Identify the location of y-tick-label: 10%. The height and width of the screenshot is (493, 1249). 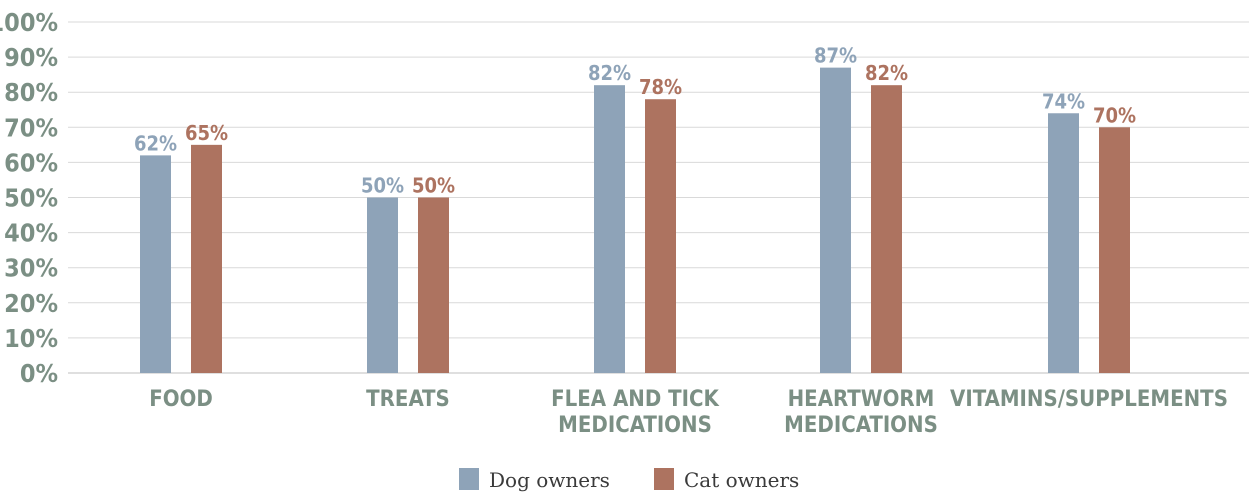
(31, 338).